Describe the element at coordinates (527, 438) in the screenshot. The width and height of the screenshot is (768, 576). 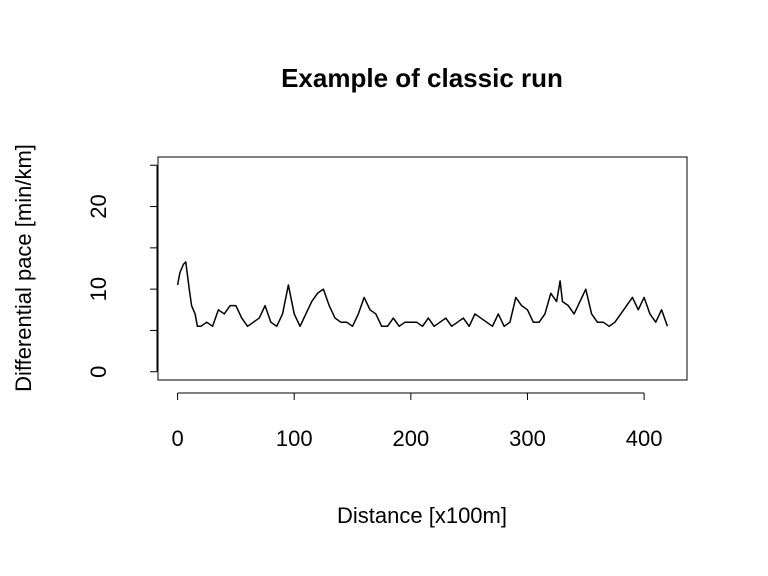
I see `x-tick-label: 300` at that location.